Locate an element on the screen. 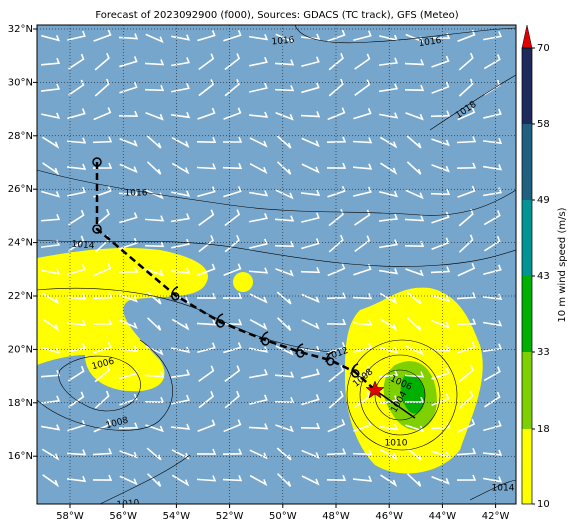 This screenshot has width=575, height=528. wind-area-yellow is located at coordinates (243, 282).